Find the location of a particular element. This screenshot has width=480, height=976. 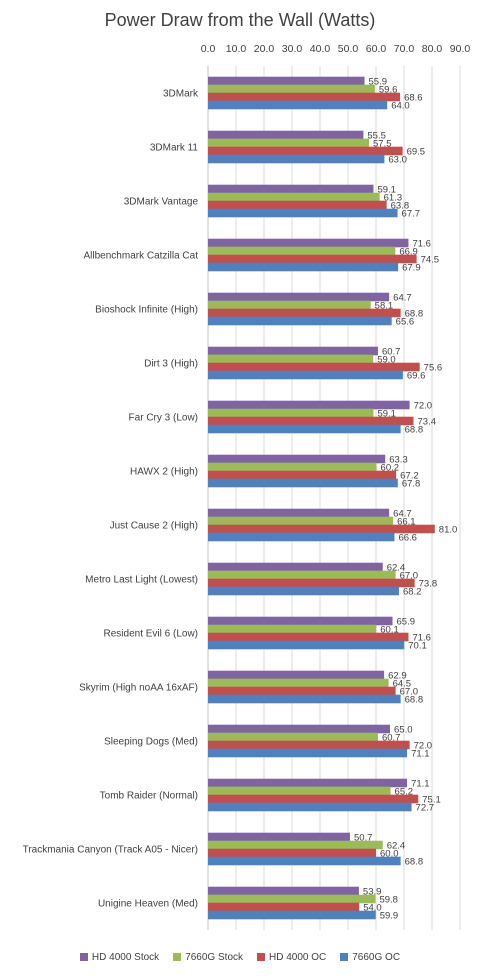

x-tick-label: 30.0 is located at coordinates (292, 49).